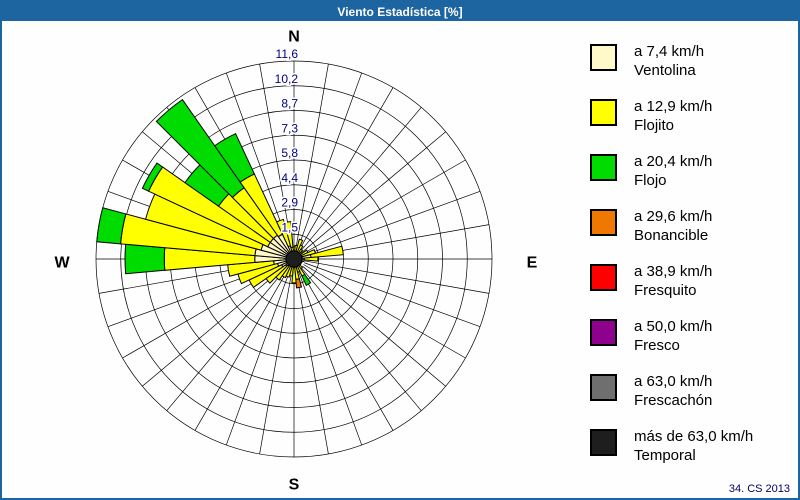 The width and height of the screenshot is (800, 500). Describe the element at coordinates (693, 446) in the screenshot. I see `legend-label: más de 63,0 km/h Temporal` at that location.